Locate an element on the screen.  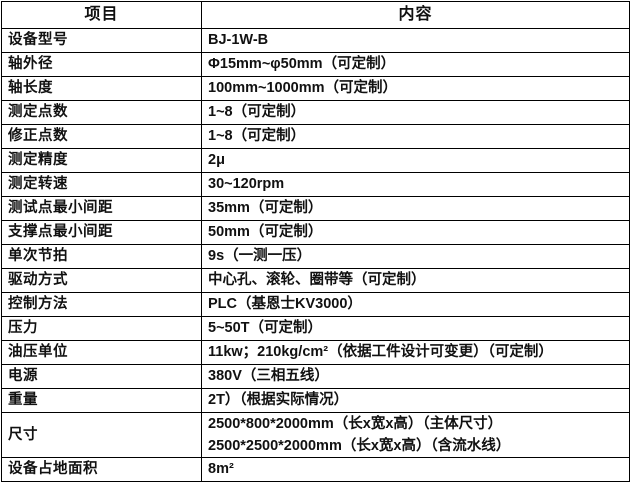
row-label-min-test-point-spacing: 测试点最小间距 is located at coordinates (101, 208).